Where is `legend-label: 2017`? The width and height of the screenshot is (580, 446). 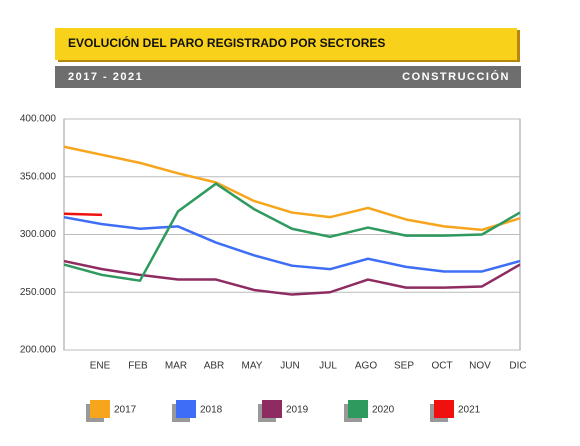 legend-label: 2017 is located at coordinates (125, 410).